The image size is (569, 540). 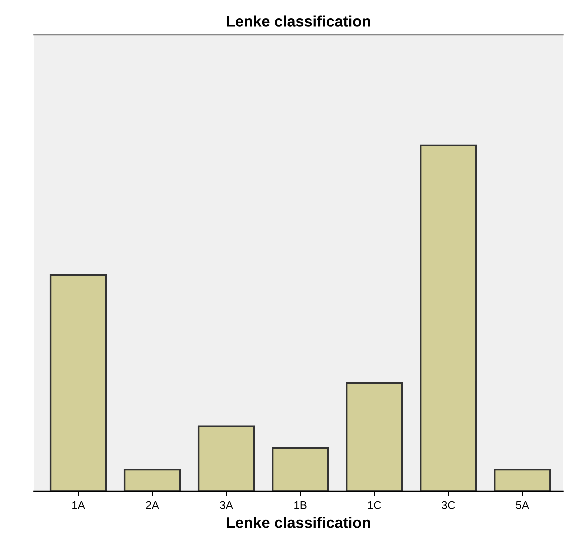 I want to click on chart-title: Lenke classification, so click(x=298, y=21).